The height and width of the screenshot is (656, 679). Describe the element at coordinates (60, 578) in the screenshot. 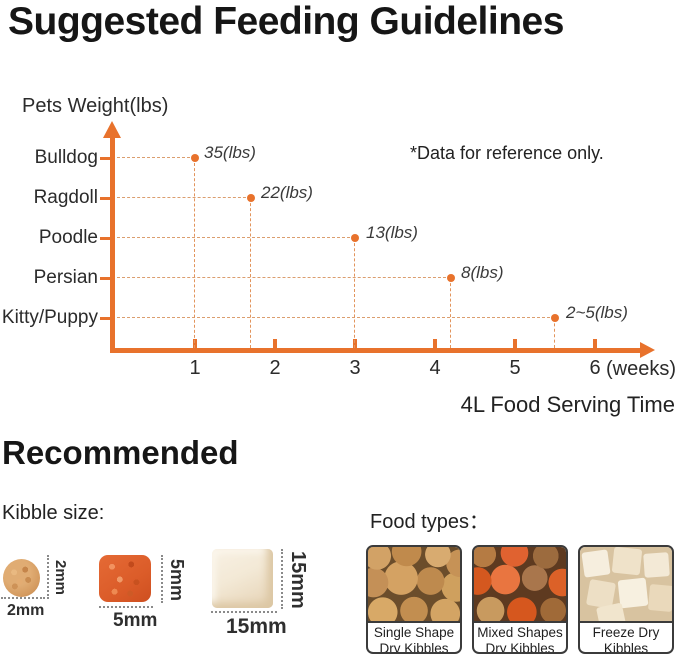

I see `dimension-label-vertical: 2mm` at that location.